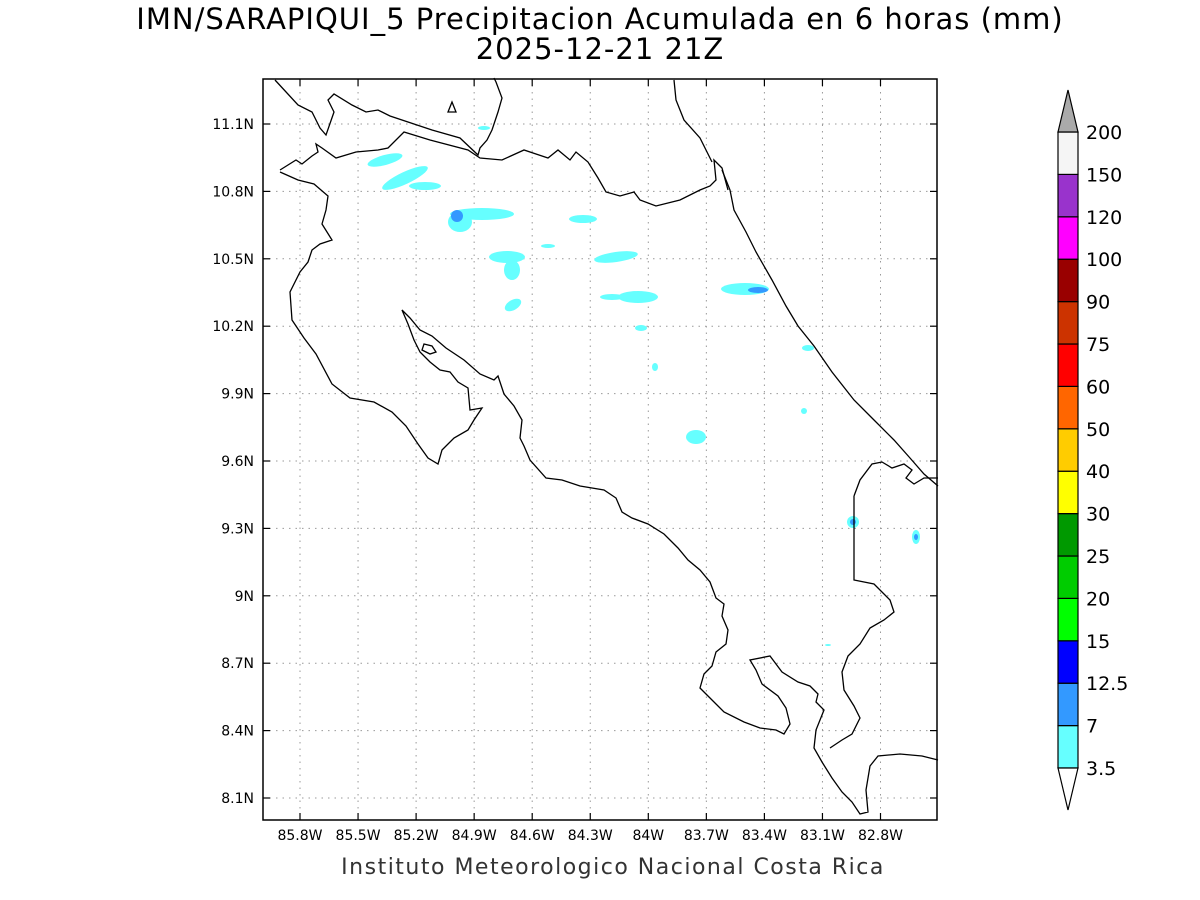 The height and width of the screenshot is (900, 1200). I want to click on costa-rica-panama-border, so click(883, 605).